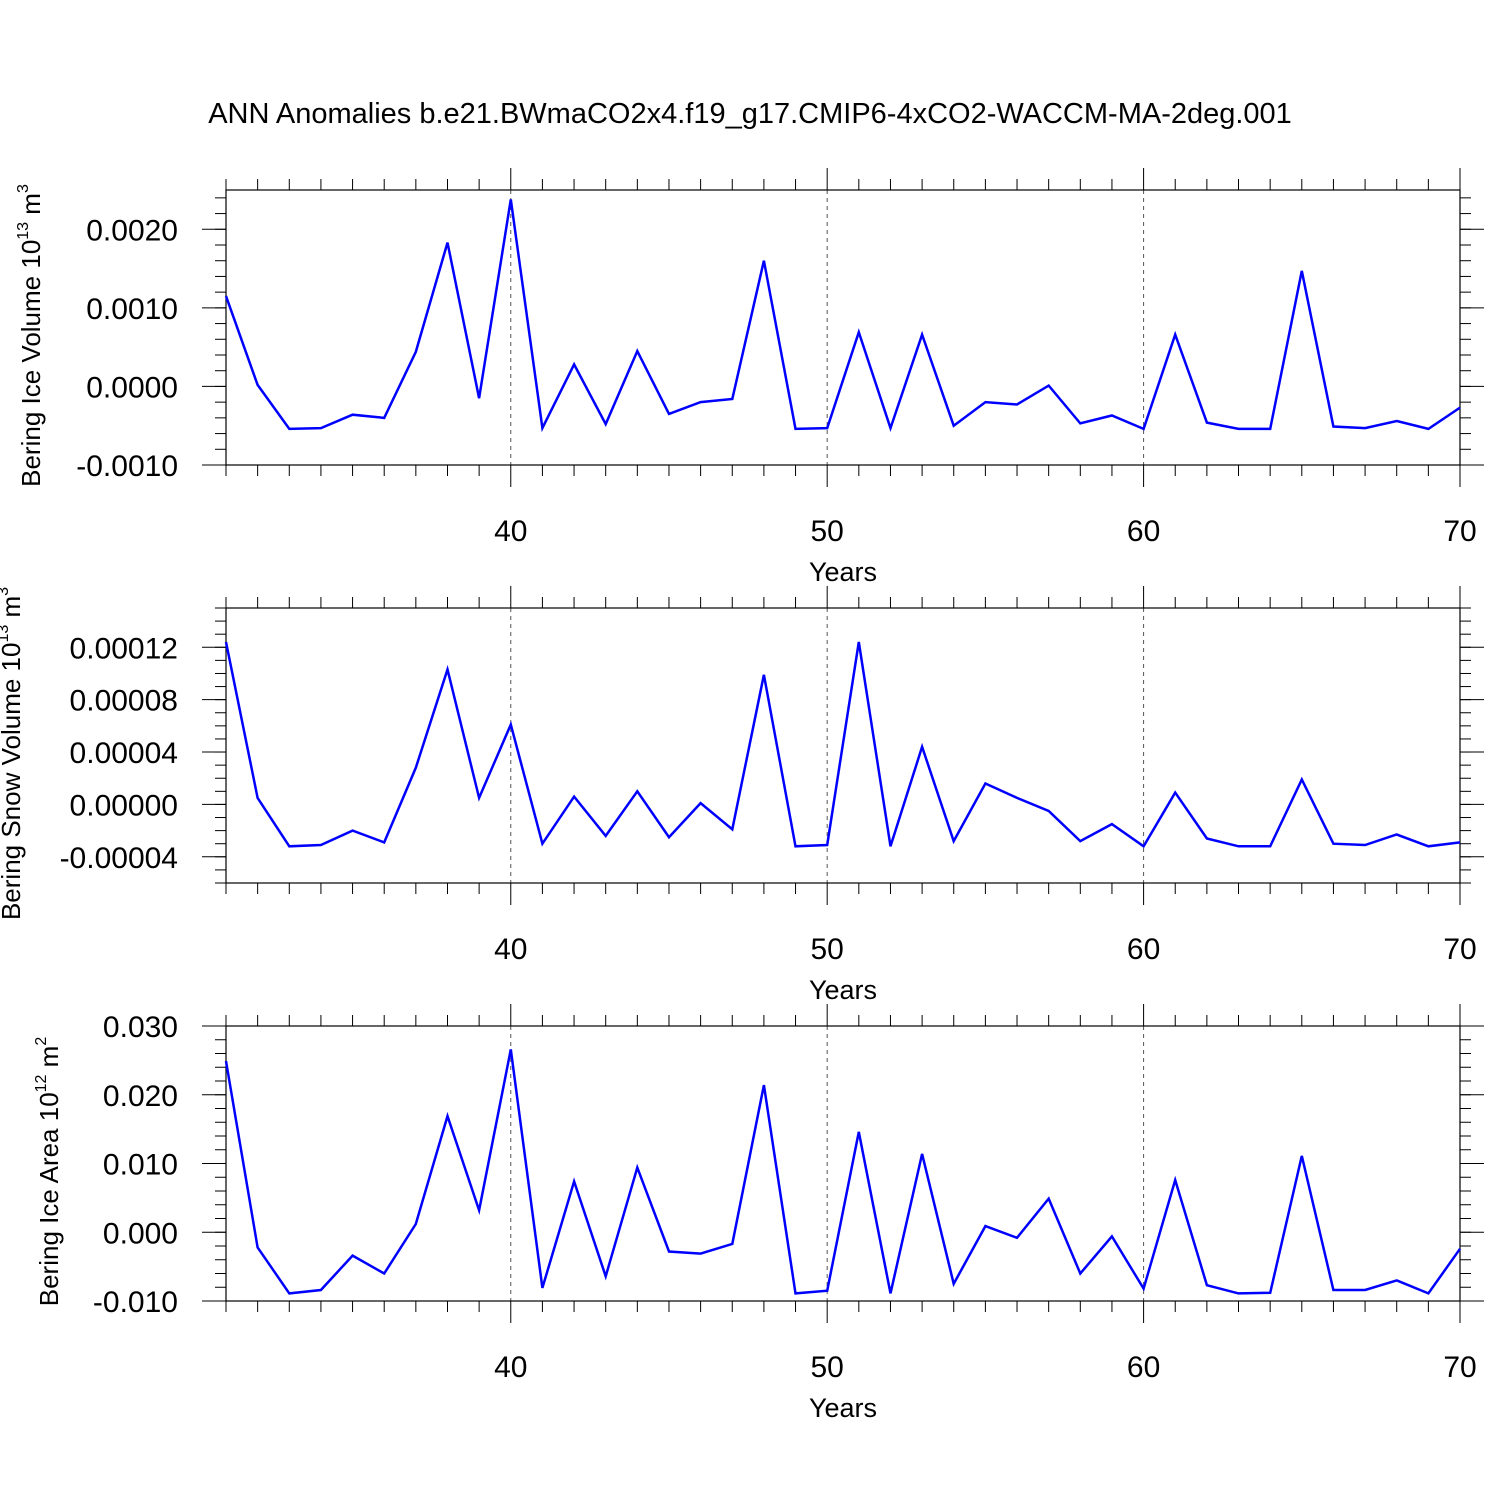 The height and width of the screenshot is (1500, 1500). Describe the element at coordinates (41, 1083) in the screenshot. I see `y-axis-label-exponent: 12` at that location.